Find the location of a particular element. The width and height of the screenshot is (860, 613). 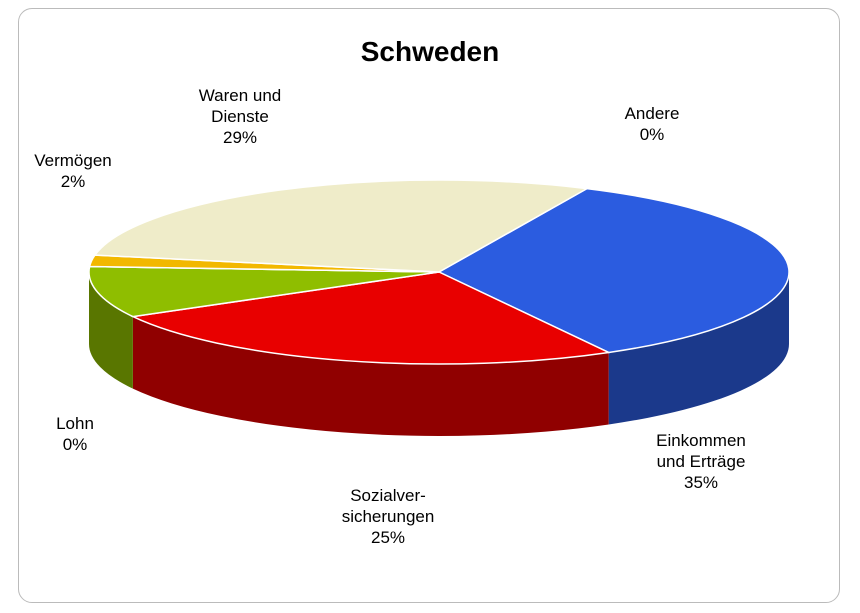

slice-category-label: Lohn is located at coordinates (75, 423).